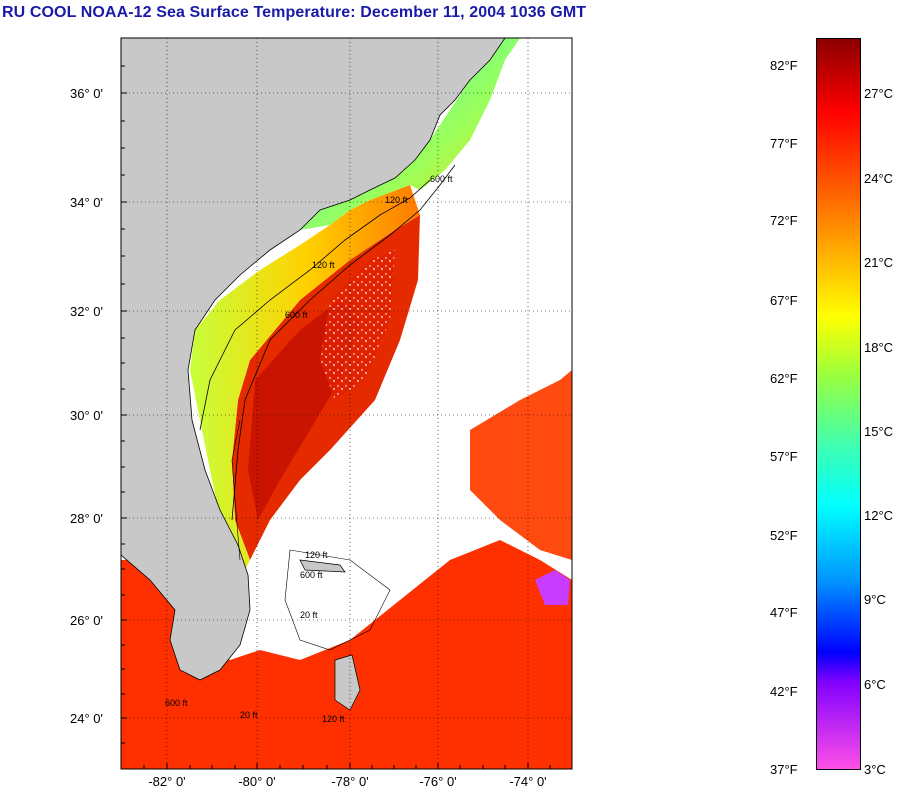  I want to click on lon-label: -74° 0', so click(528, 781).